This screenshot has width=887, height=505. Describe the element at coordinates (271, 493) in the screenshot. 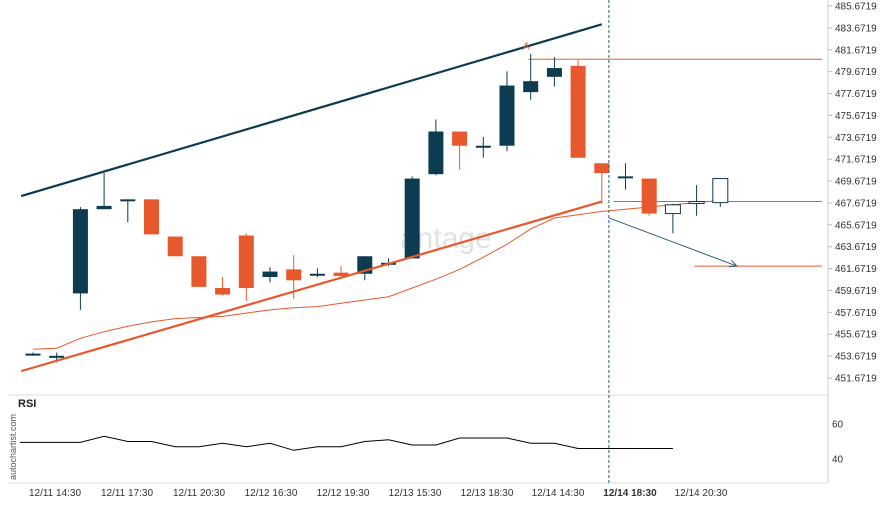

I see `date-tick-label: 12/12 16:30` at that location.